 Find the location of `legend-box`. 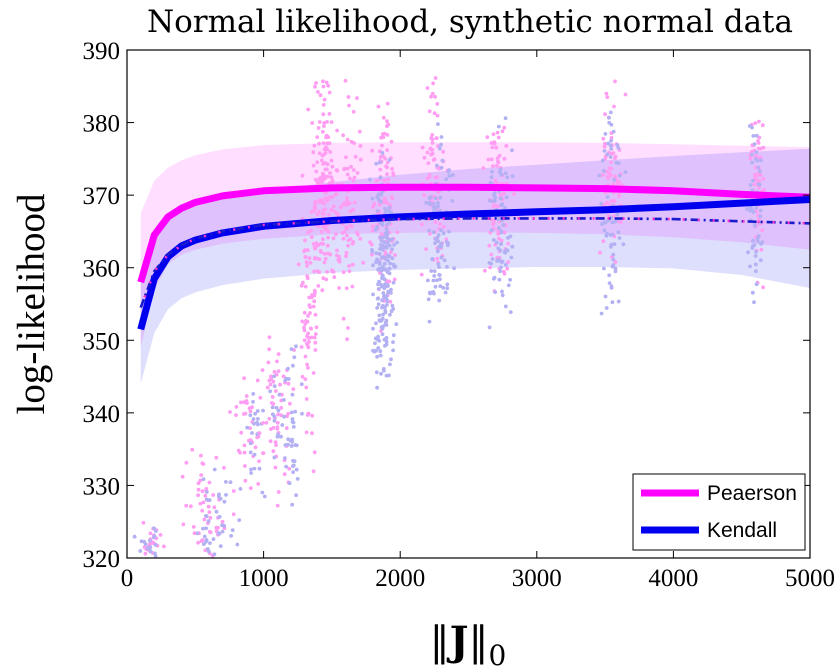

legend-box is located at coordinates (719, 512).